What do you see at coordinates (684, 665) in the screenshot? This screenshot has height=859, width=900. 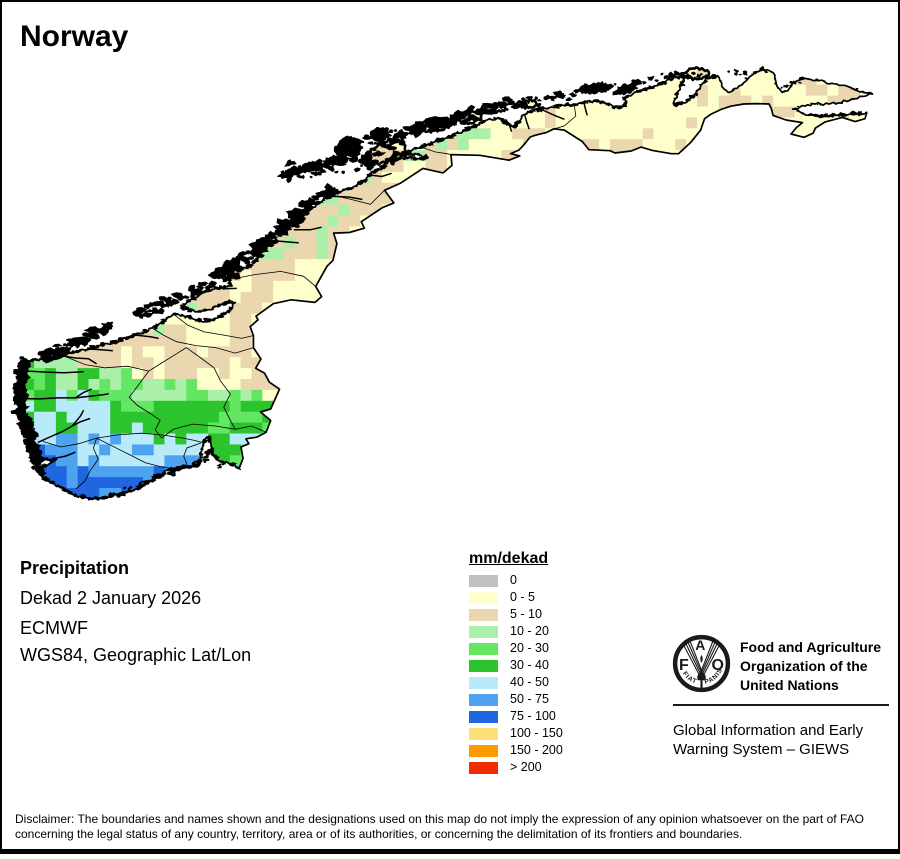 I see `svg-text: F` at bounding box center [684, 665].